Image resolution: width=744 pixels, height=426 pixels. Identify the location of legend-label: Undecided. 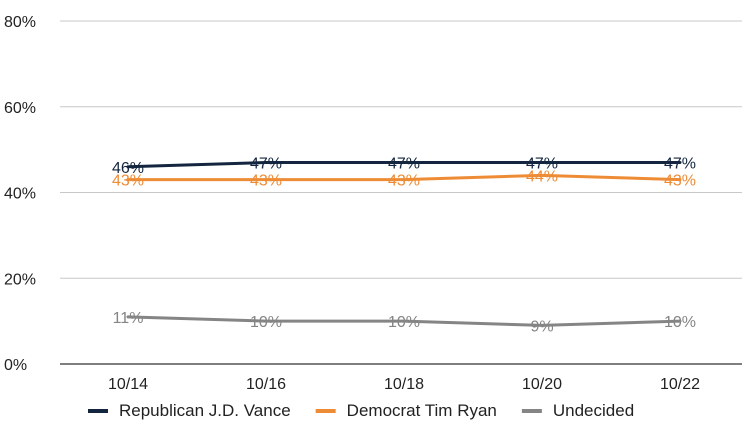
(593, 410).